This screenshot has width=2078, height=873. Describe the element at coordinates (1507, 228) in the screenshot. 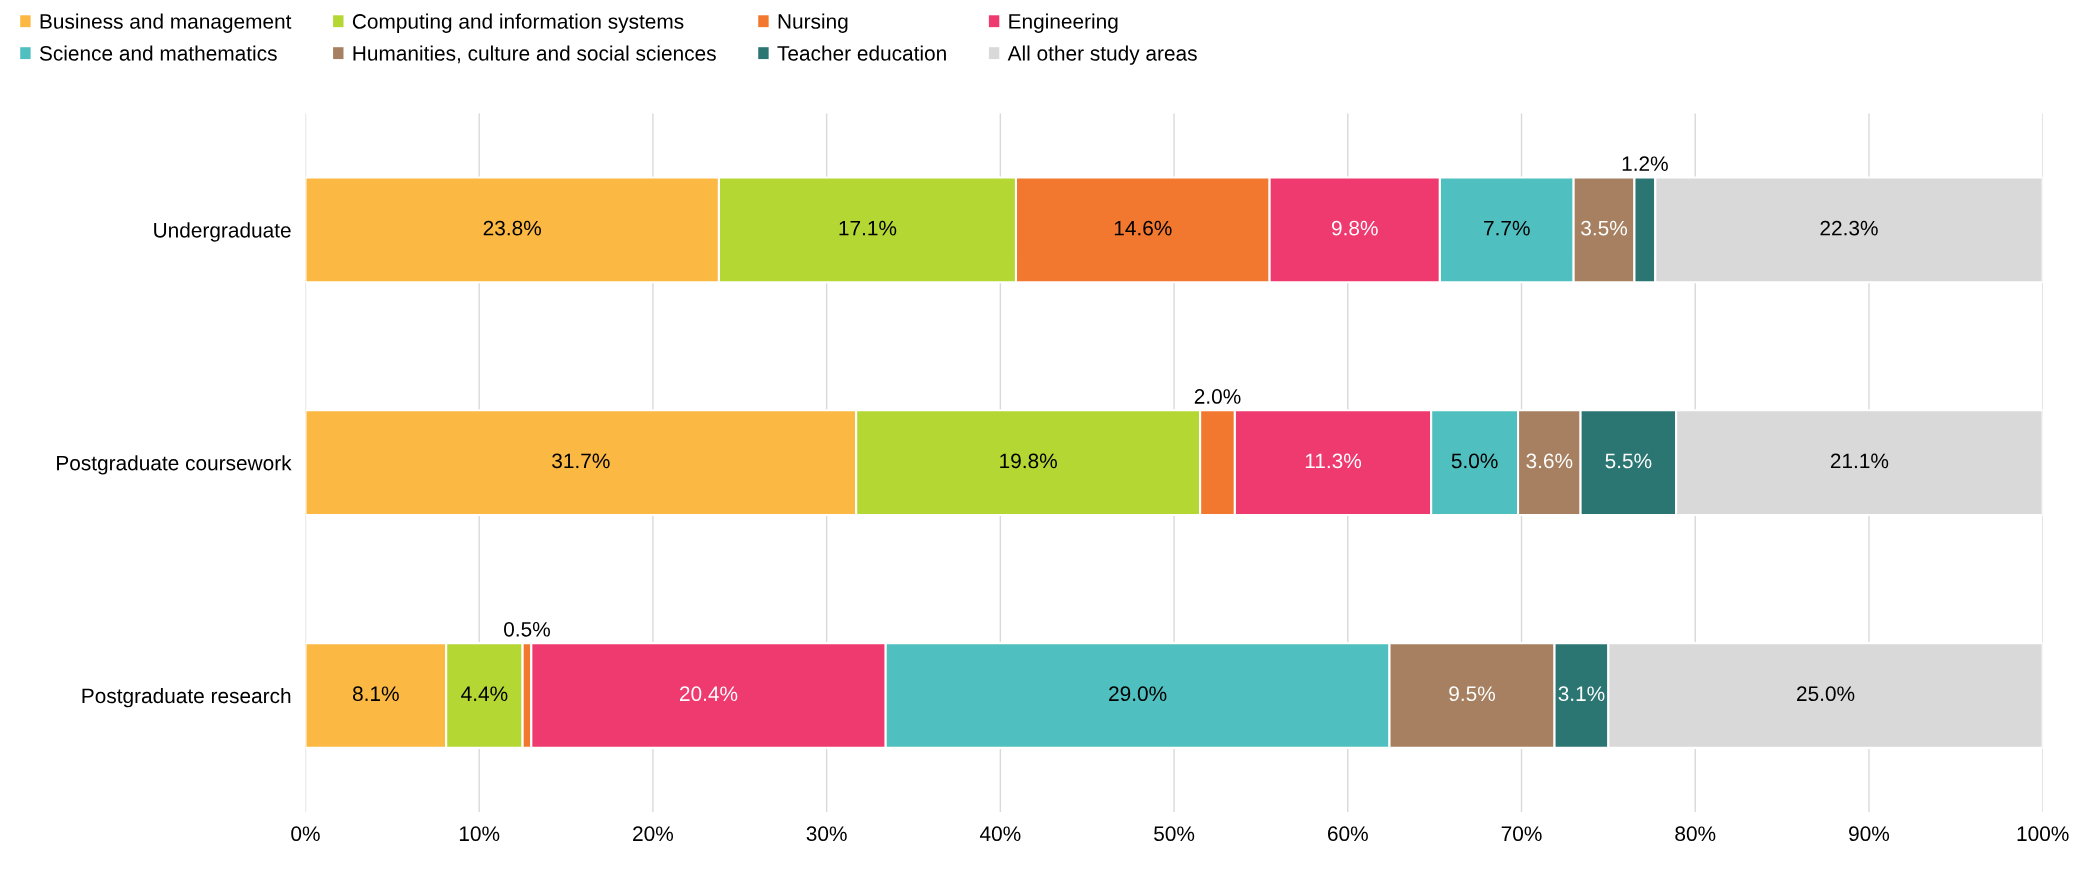

I see `data-label: 7.7%` at that location.